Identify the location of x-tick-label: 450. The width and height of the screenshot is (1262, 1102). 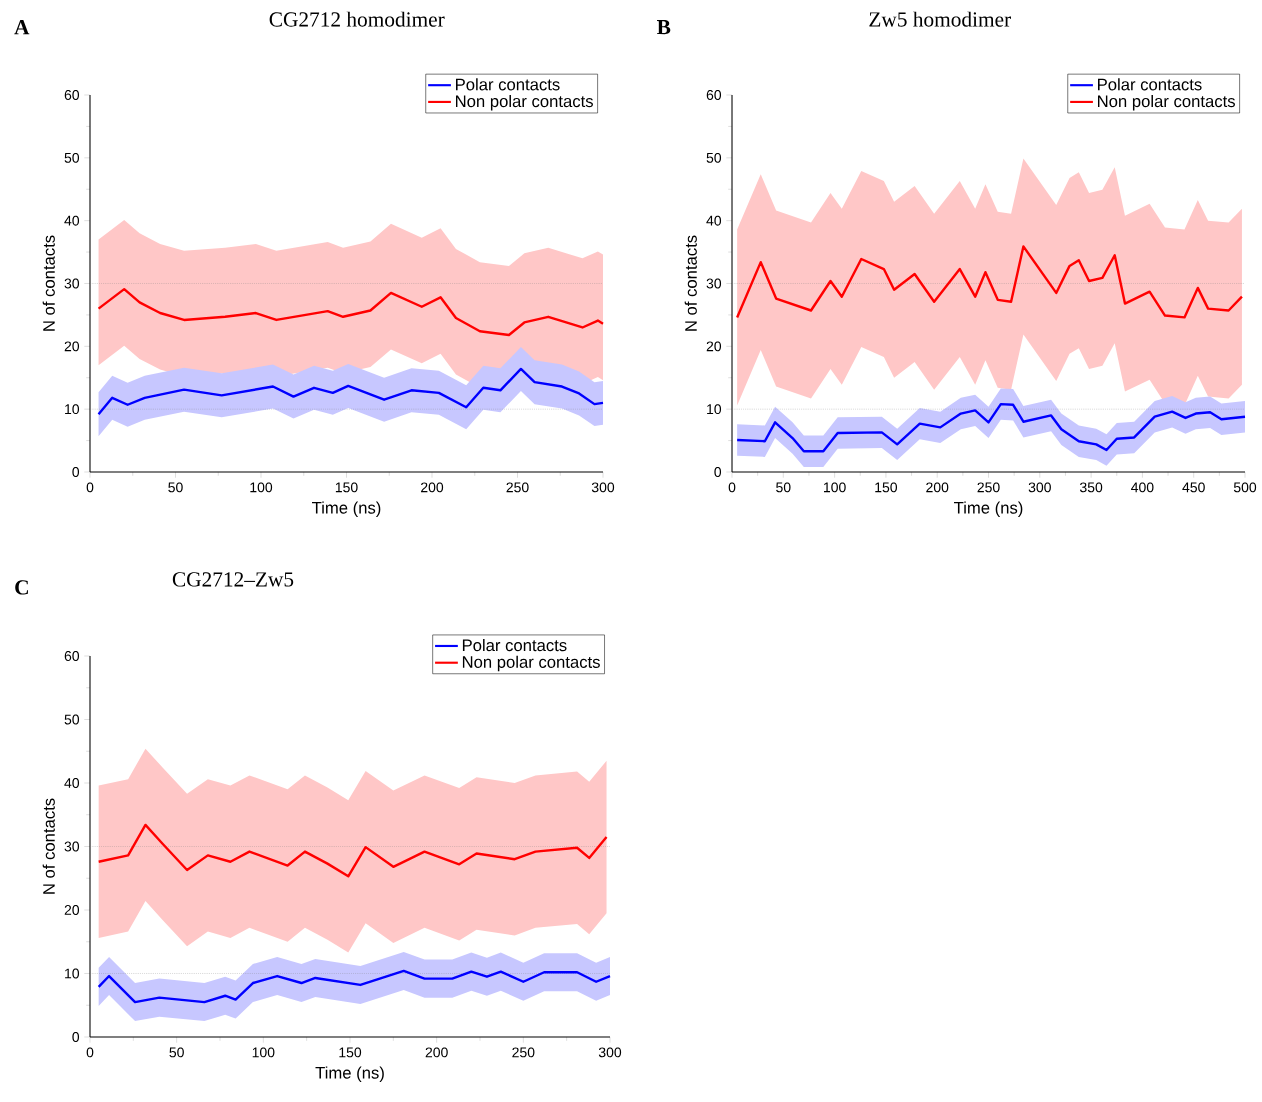
(1193, 487).